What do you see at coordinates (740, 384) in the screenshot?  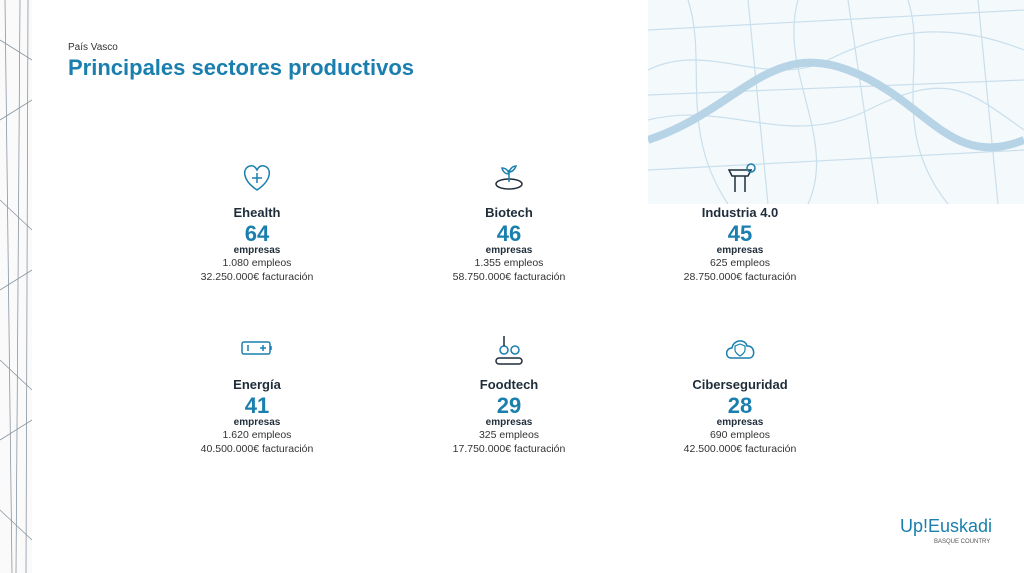 I see `sector-name: Ciberseguridad` at bounding box center [740, 384].